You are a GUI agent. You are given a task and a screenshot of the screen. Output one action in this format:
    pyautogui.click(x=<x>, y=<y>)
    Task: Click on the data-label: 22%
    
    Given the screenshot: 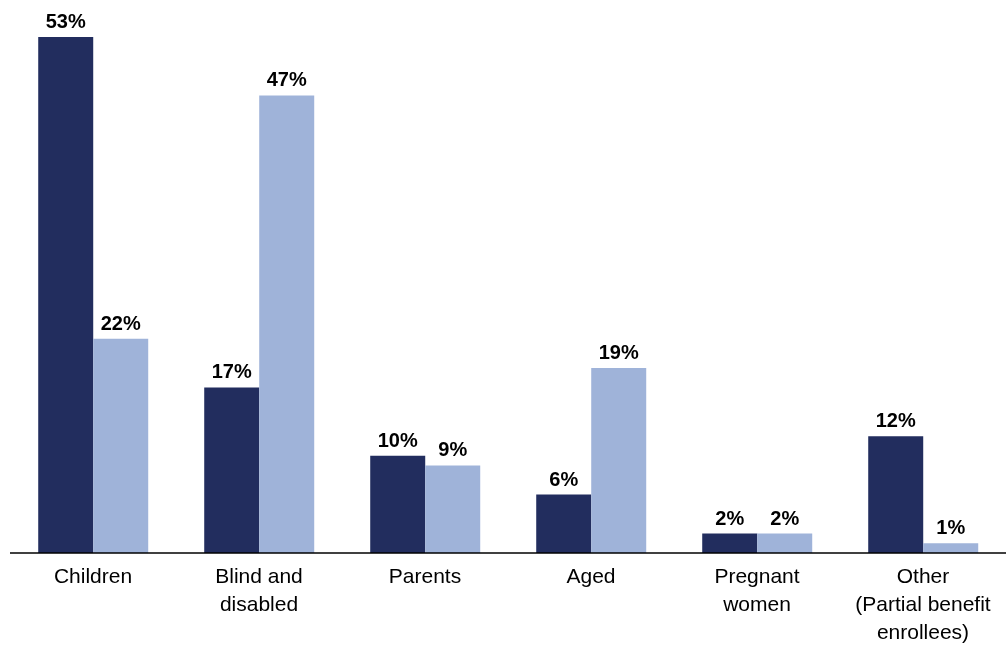 What is the action you would take?
    pyautogui.click(x=120, y=322)
    